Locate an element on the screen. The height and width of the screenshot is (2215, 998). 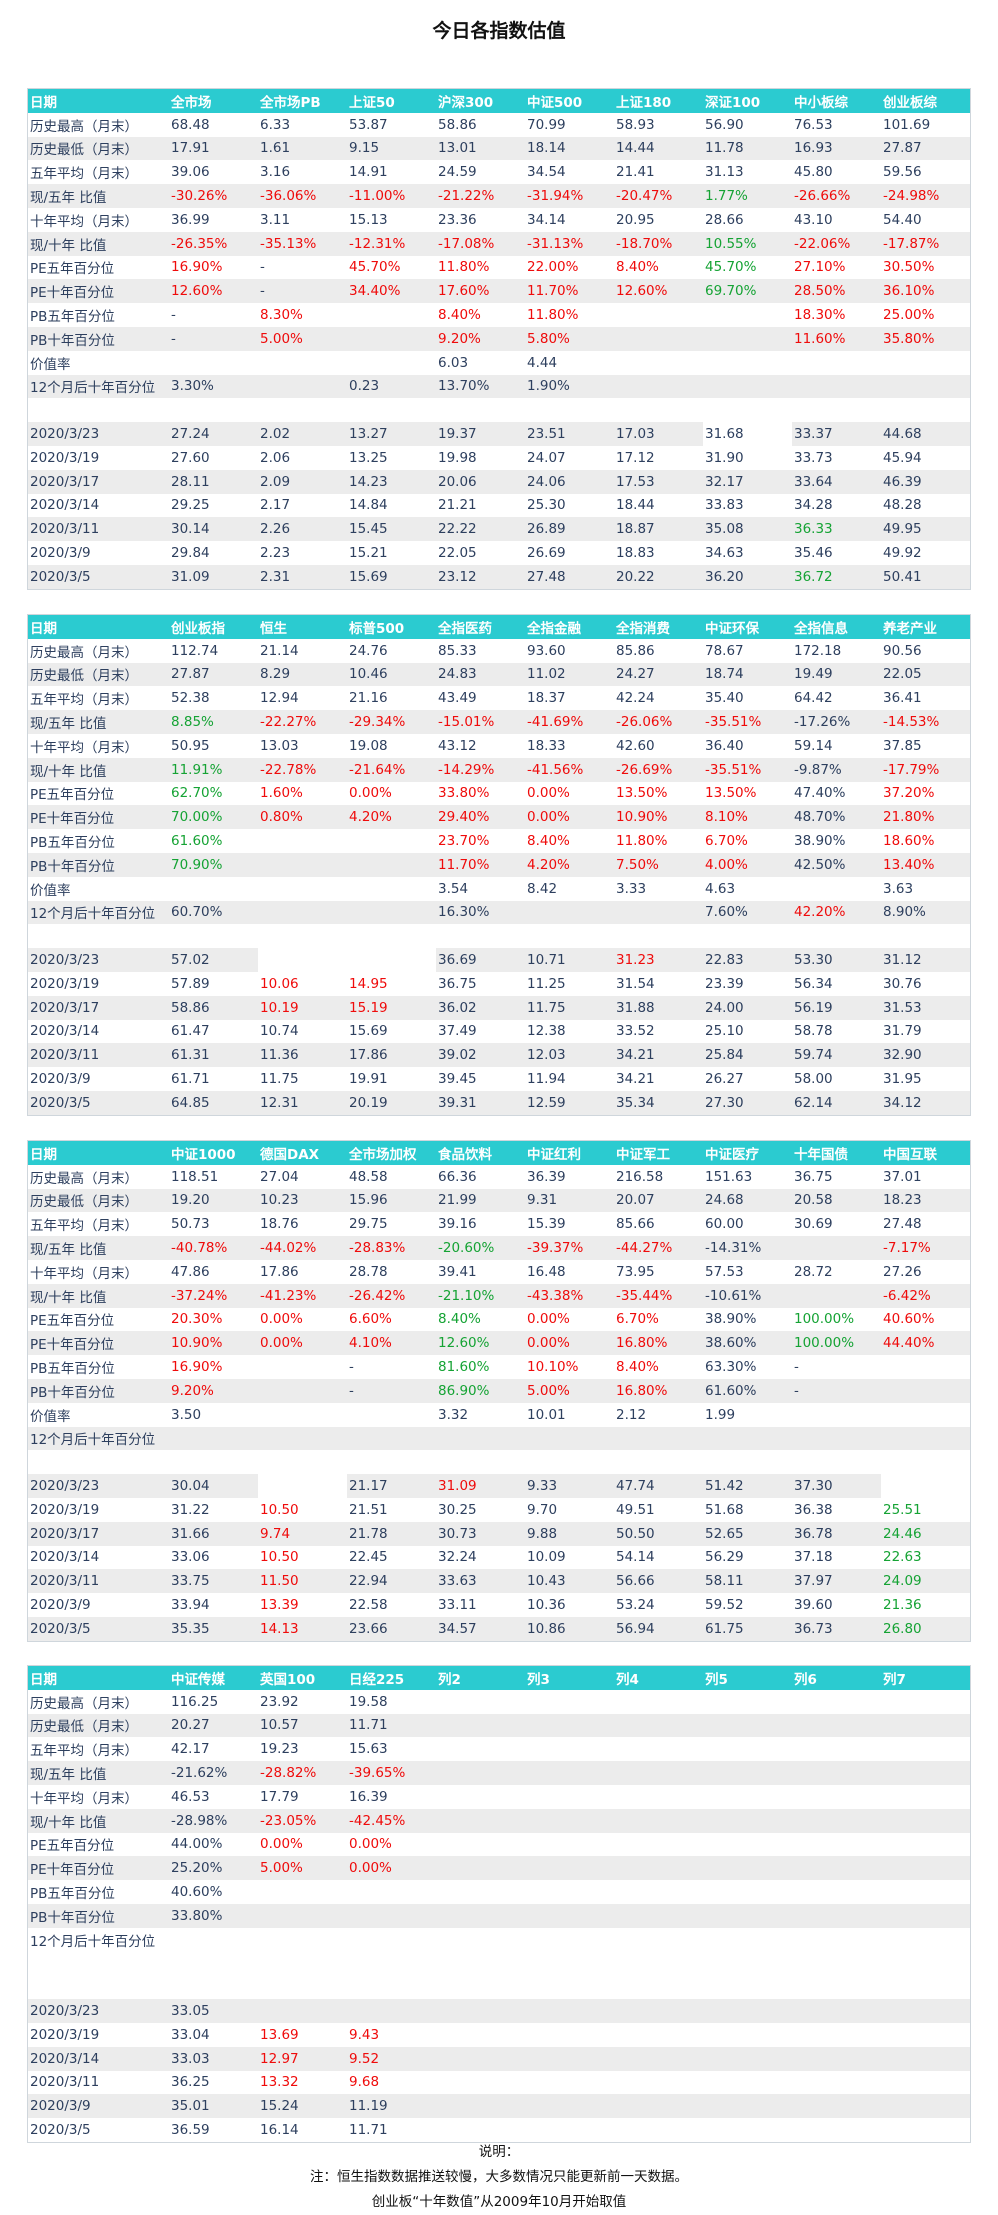
table-cell: 16.90% is located at coordinates (197, 267).